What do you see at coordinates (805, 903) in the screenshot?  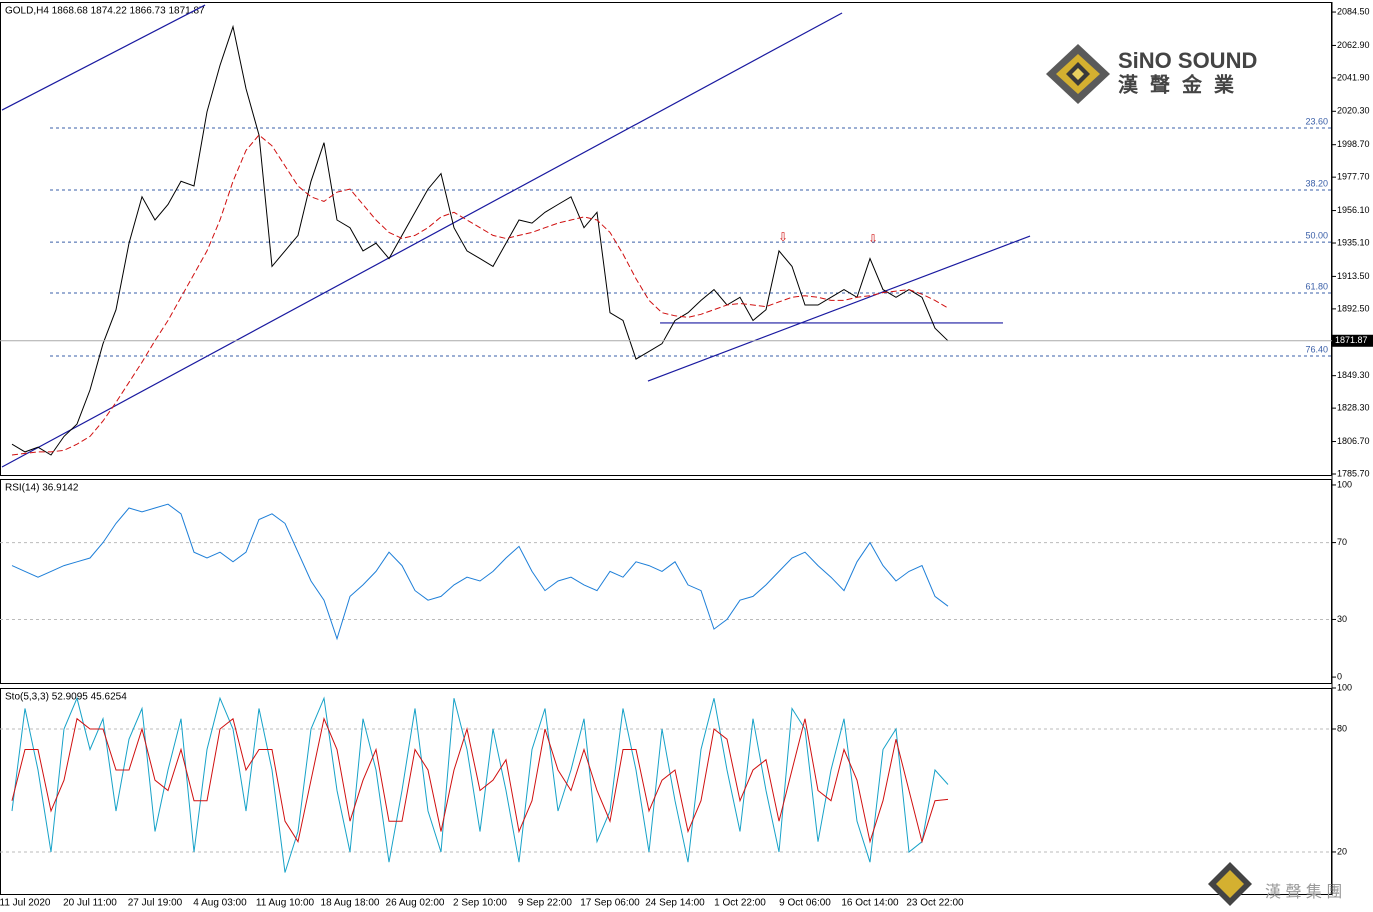 I see `x-tick-label: 9 Oct 06:00` at bounding box center [805, 903].